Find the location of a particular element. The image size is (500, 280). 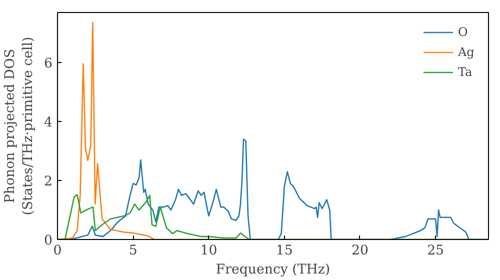

y-tick-label: 4 is located at coordinates (48, 123).